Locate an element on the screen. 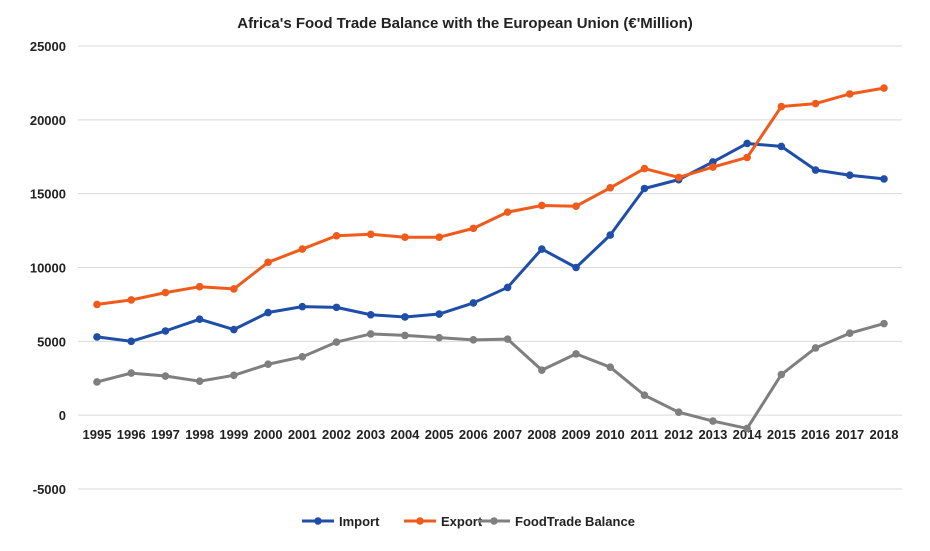 The height and width of the screenshot is (551, 930). y-tick-label: 10000 is located at coordinates (48, 268).